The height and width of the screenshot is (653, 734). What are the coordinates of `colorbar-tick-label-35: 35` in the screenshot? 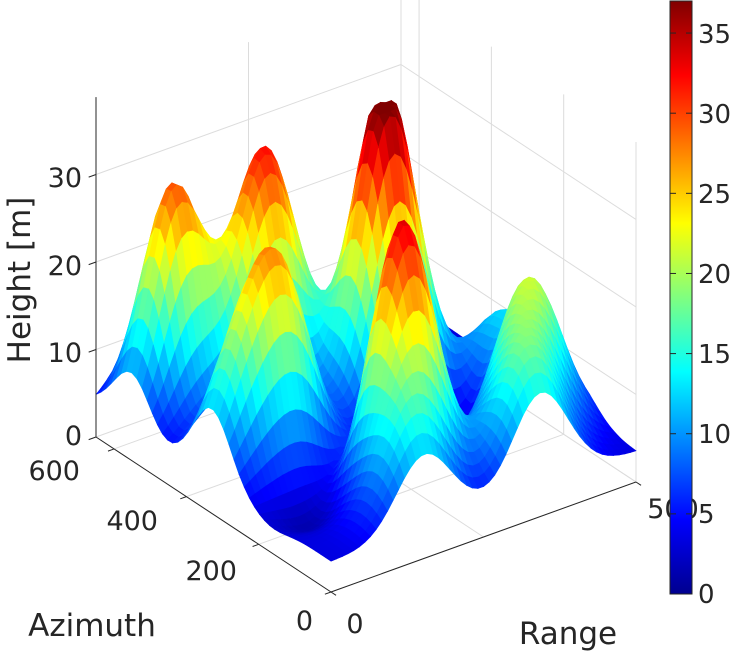 It's located at (714, 35).